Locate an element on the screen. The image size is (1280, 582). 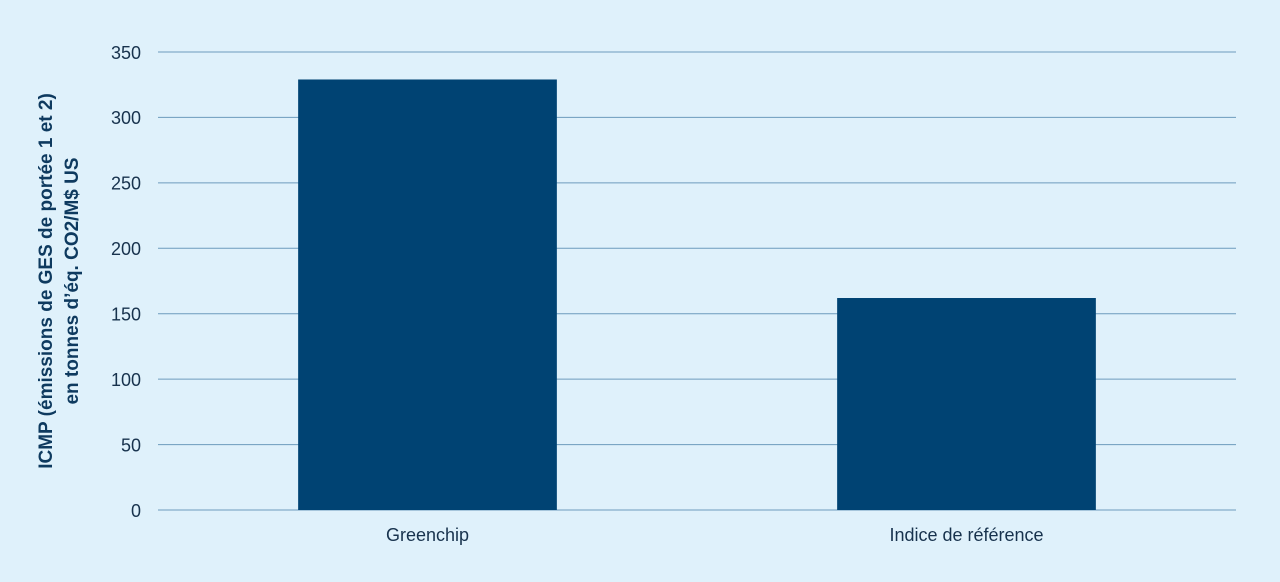
y-tick-label: 200 is located at coordinates (126, 249).